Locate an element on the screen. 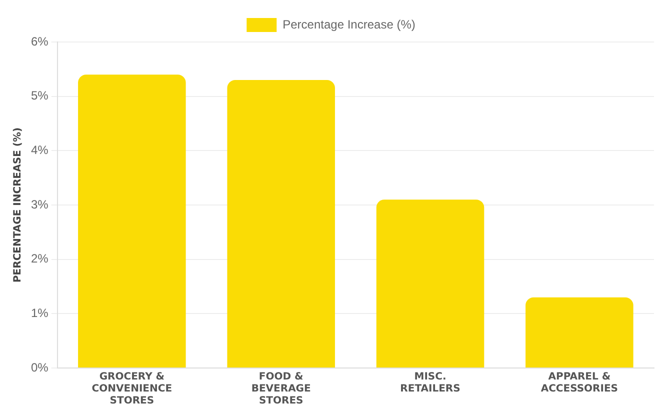 The height and width of the screenshot is (418, 666). y-tick-label: 4% is located at coordinates (40, 149).